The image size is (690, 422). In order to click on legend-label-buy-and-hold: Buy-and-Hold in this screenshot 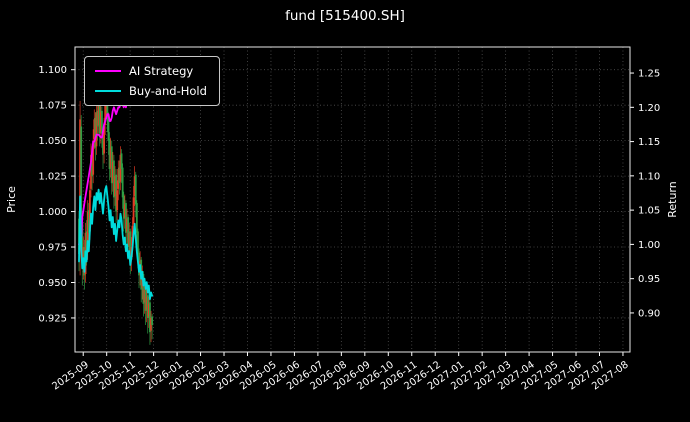, I will do `click(168, 91)`.